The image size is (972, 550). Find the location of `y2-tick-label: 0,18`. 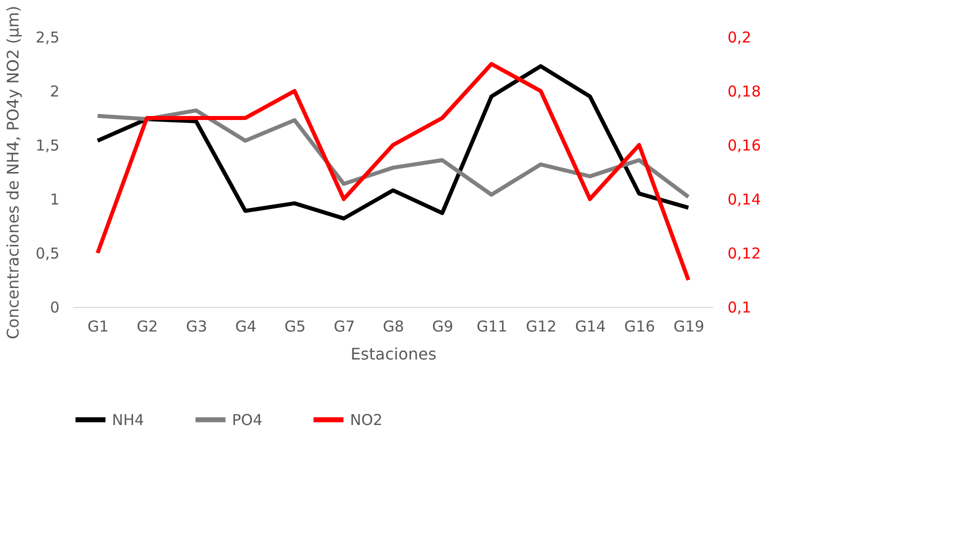

y2-tick-label: 0,18 is located at coordinates (744, 91).